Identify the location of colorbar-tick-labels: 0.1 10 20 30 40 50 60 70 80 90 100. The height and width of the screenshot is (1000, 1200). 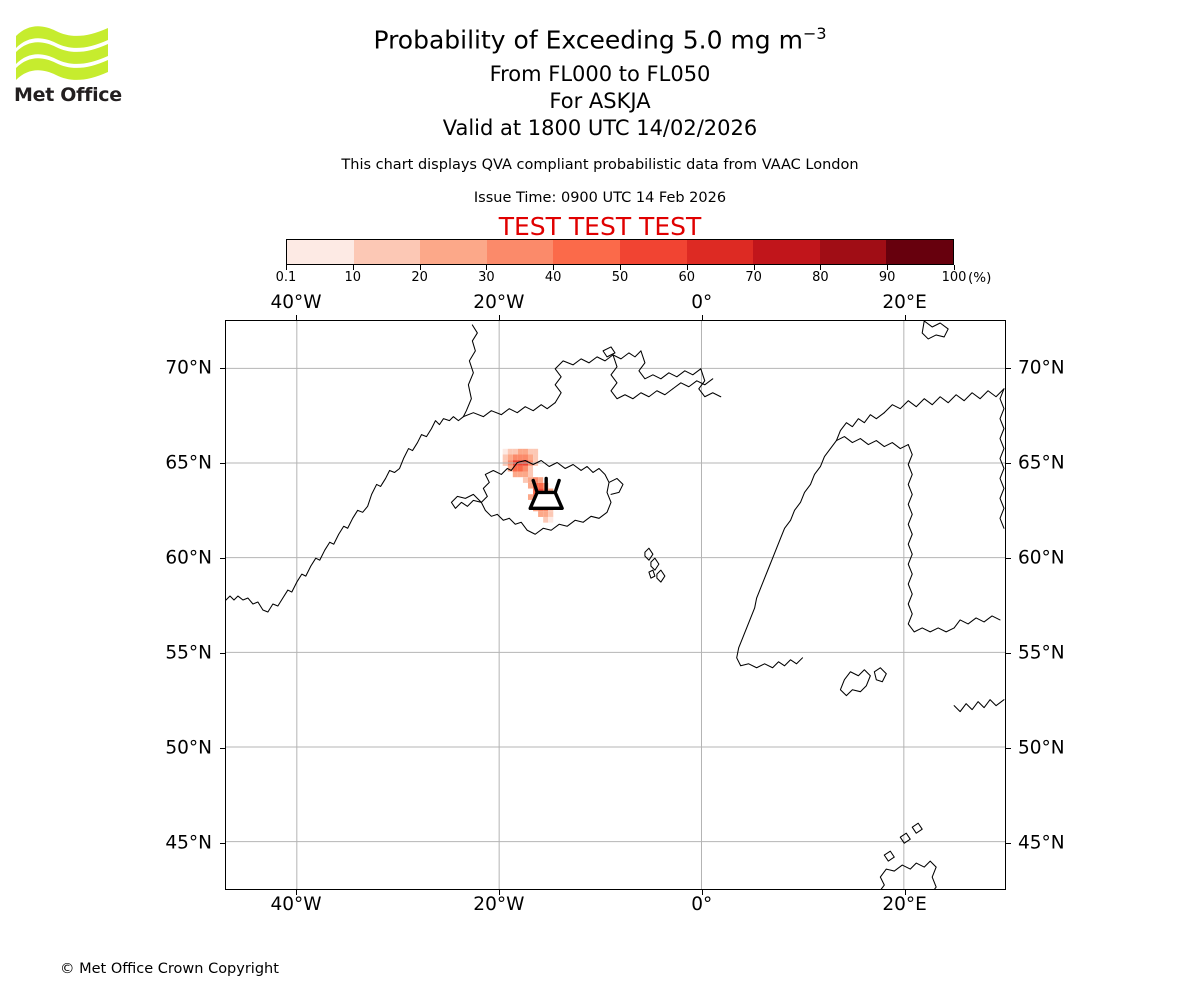
(621, 275).